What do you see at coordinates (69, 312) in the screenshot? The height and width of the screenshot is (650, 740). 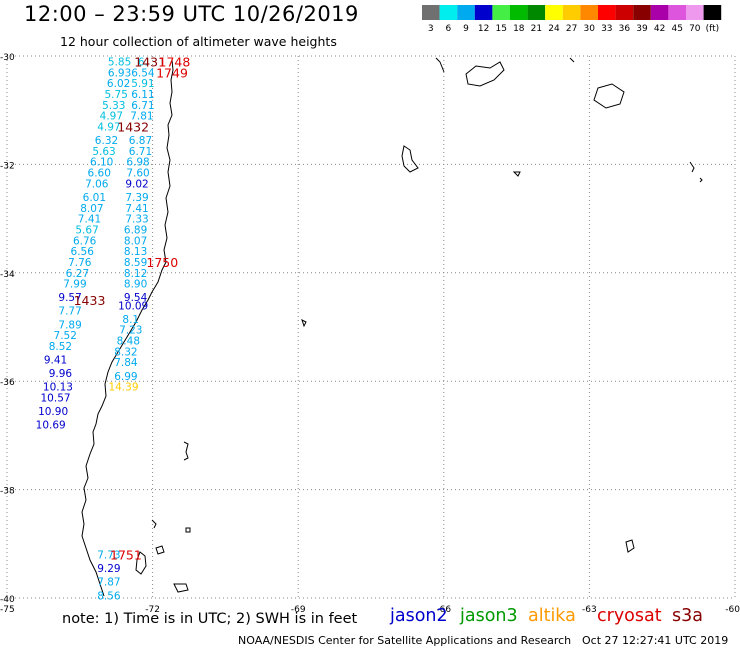 I see `swh-value: 7.77` at bounding box center [69, 312].